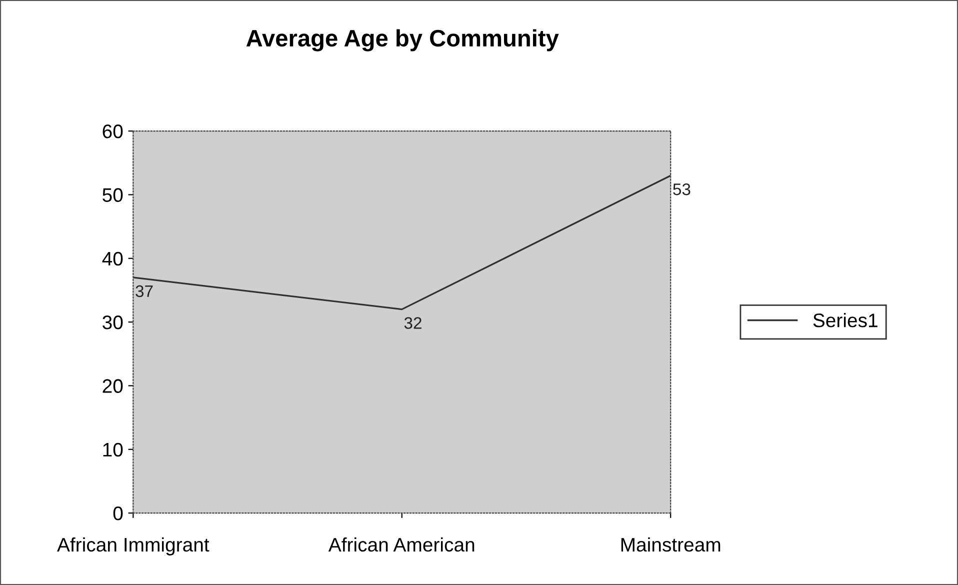  What do you see at coordinates (118, 513) in the screenshot?
I see `y-tick-label: 0` at bounding box center [118, 513].